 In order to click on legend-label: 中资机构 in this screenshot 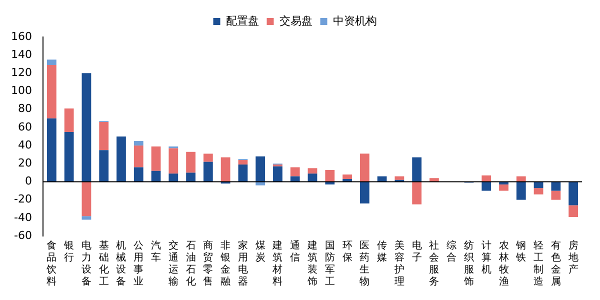, I will do `click(354, 21)`.